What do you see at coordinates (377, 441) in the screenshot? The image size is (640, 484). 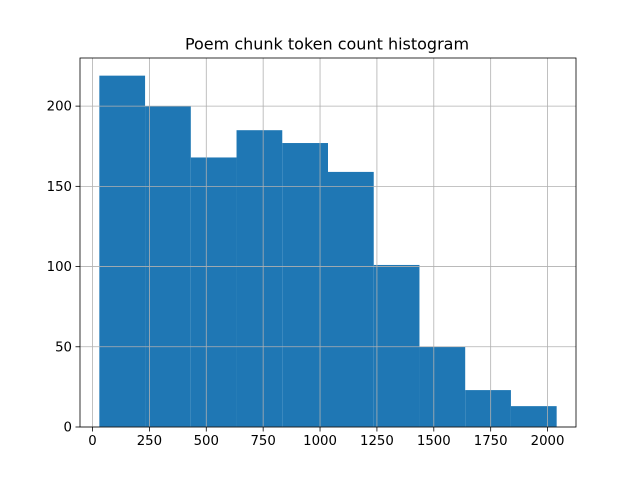 I see `x-tick-label-5: 1250` at bounding box center [377, 441].